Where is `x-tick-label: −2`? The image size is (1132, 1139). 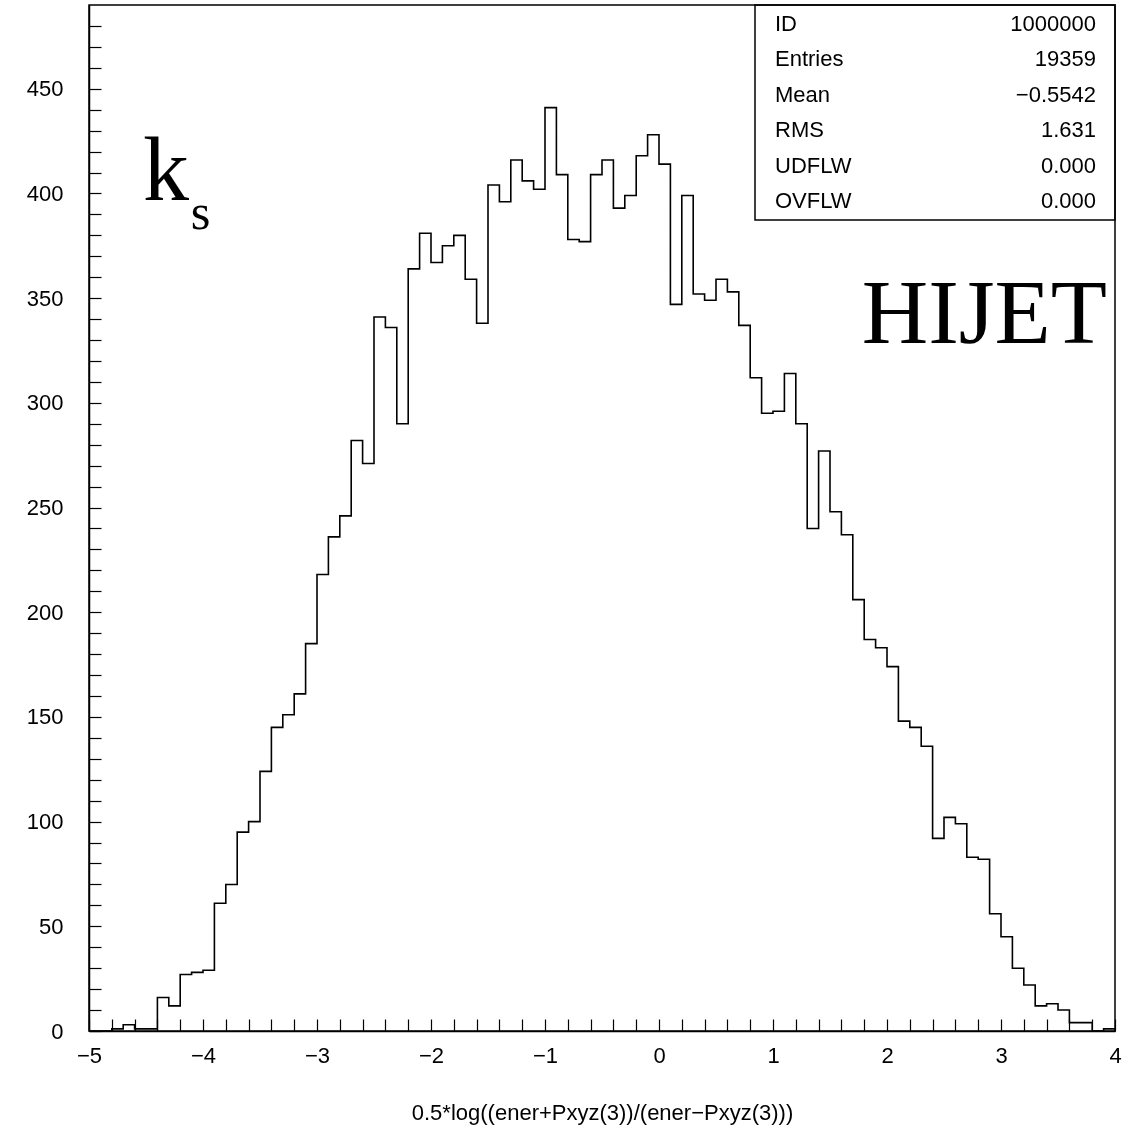
x-tick-label: −2 is located at coordinates (431, 1055).